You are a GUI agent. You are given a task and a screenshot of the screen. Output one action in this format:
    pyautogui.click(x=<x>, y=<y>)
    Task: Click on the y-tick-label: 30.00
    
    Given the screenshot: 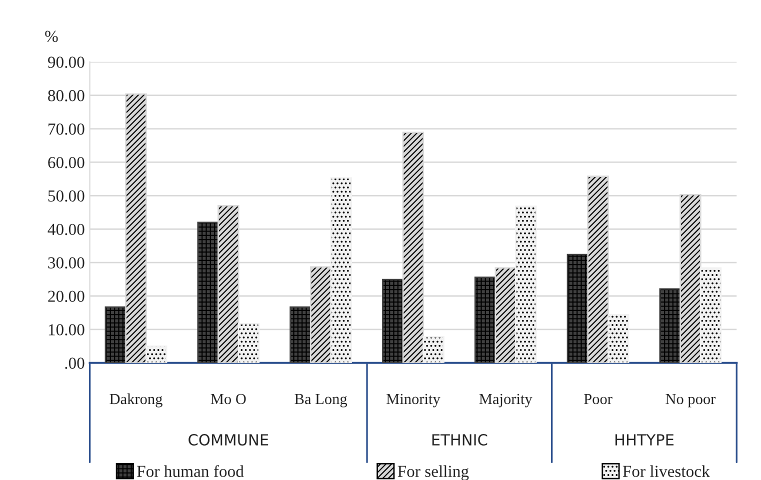 What is the action you would take?
    pyautogui.click(x=66, y=263)
    